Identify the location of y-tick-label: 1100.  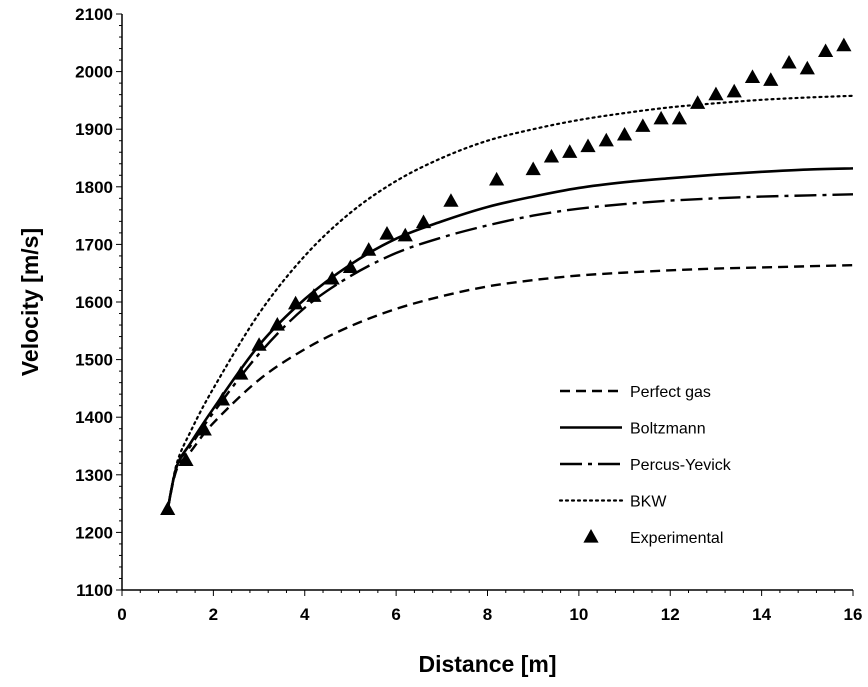
(94, 590).